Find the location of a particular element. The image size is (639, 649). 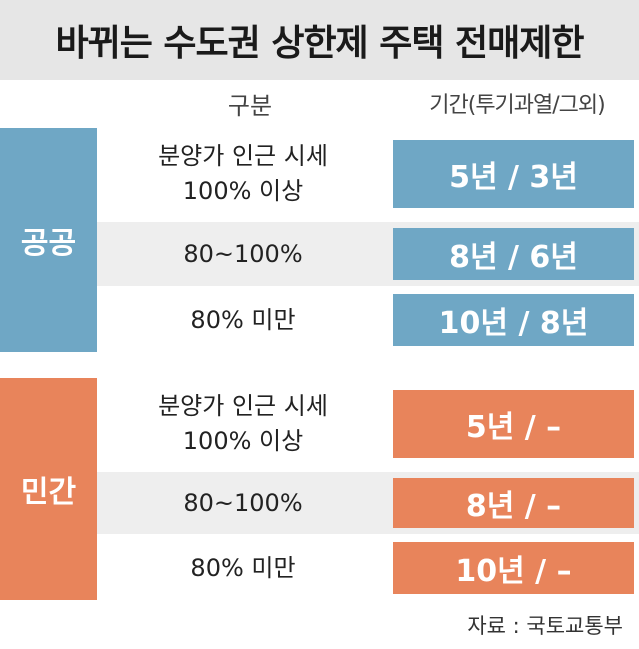

period-value: 8년 / – is located at coordinates (513, 503).